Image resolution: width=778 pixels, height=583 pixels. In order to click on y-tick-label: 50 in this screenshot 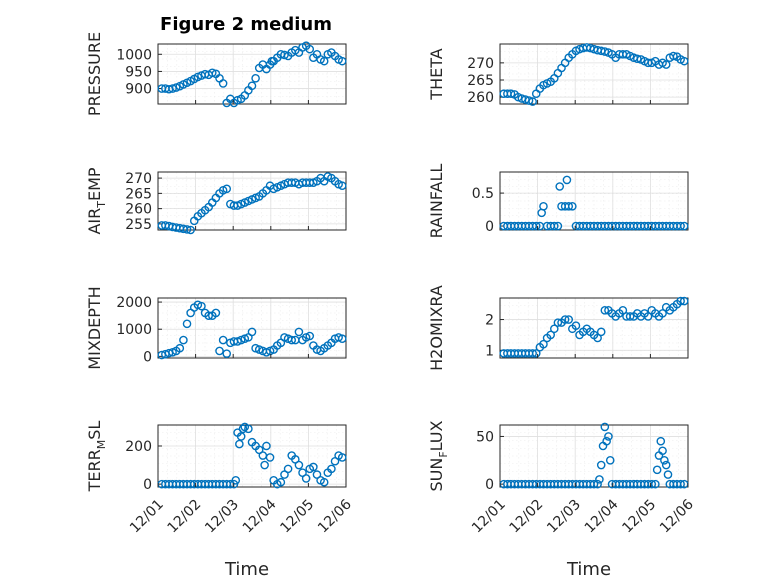, I will do `click(485, 437)`.